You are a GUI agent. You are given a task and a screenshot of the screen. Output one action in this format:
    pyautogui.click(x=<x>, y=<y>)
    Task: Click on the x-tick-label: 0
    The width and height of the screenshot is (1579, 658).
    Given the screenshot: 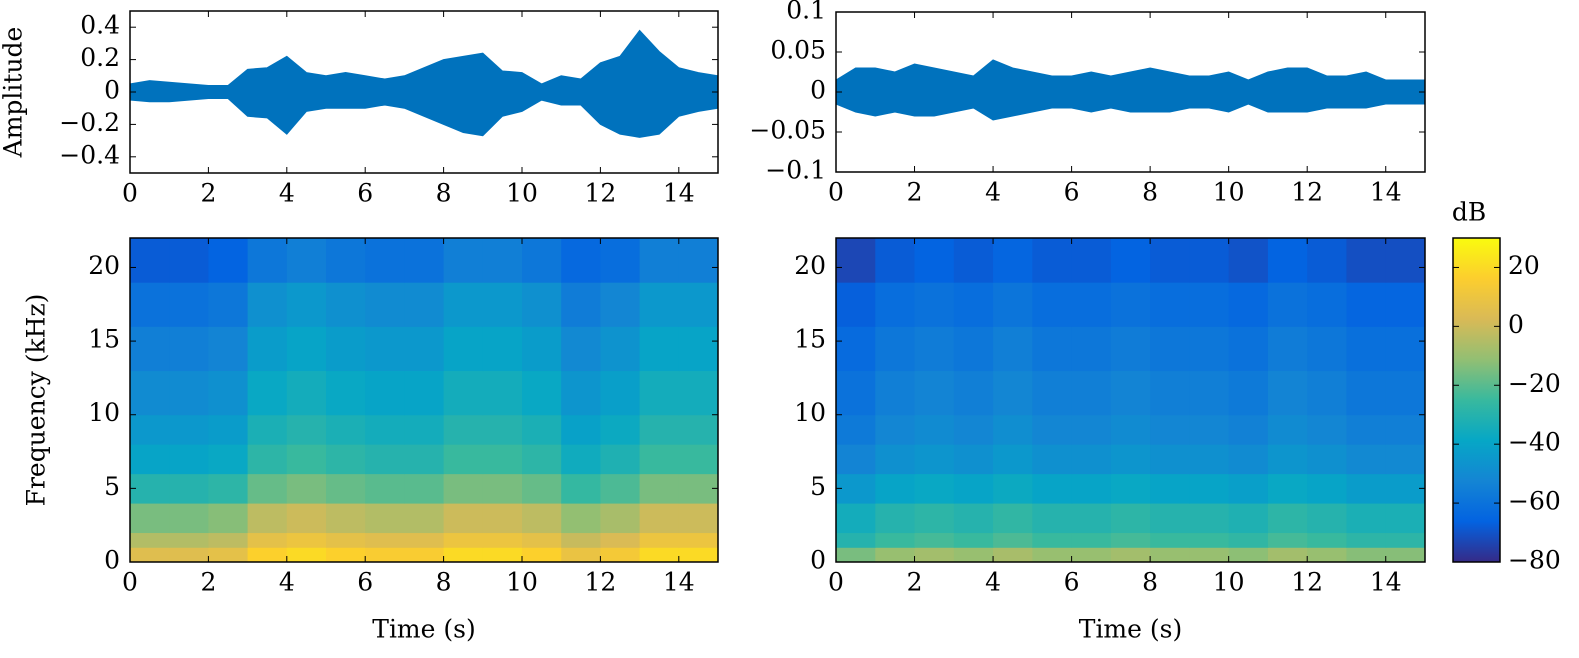 What is the action you would take?
    pyautogui.click(x=130, y=193)
    